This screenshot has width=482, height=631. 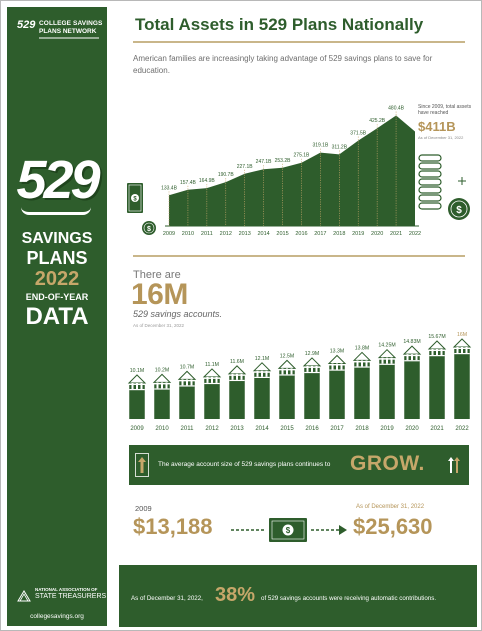 What do you see at coordinates (377, 121) in the screenshot?
I see `assets-data-label: 425.2B` at bounding box center [377, 121].